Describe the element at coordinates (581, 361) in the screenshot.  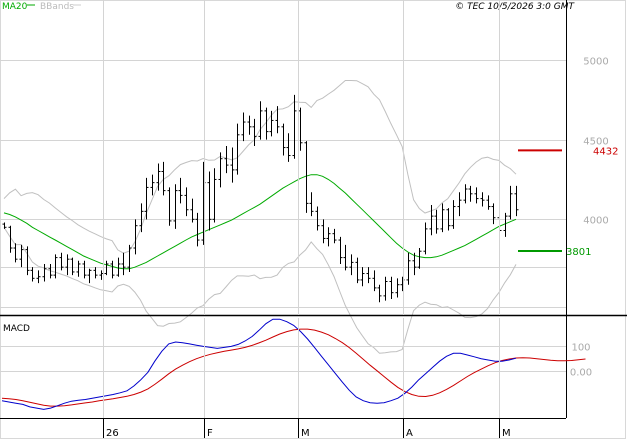
I see `macd-y-axis-labels: 100 0.00` at that location.